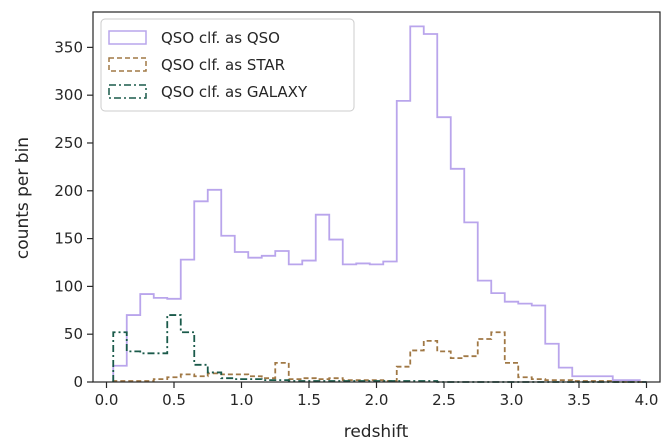 This screenshot has width=662, height=443. I want to click on x-axis-label: redshift, so click(376, 432).